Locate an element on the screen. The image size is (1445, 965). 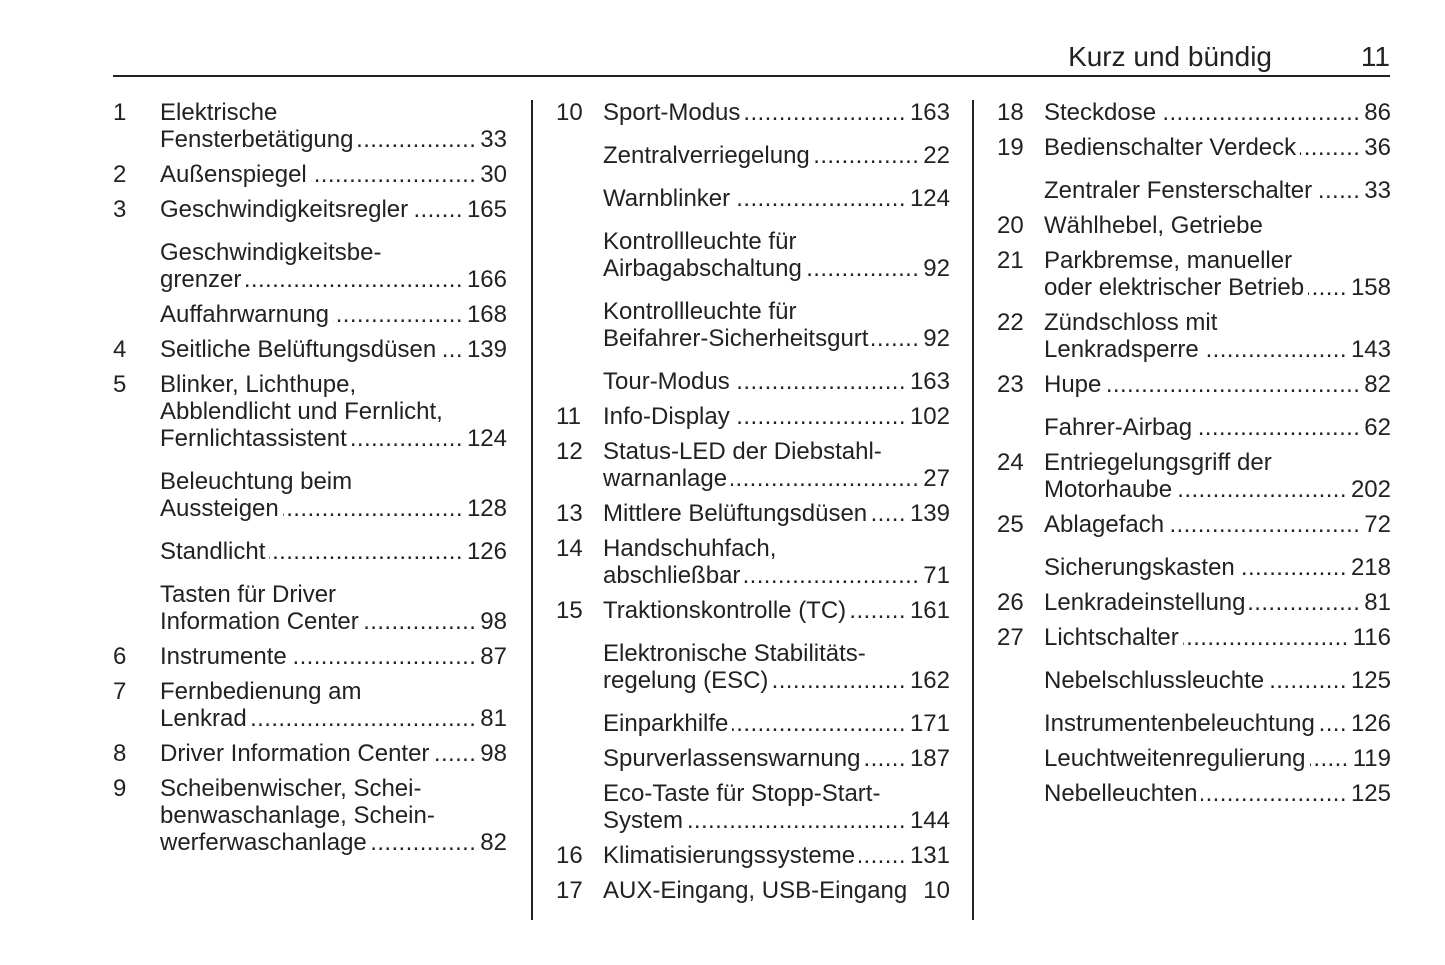
entry-text: Tour-Modus 163 is located at coordinates (776, 381).